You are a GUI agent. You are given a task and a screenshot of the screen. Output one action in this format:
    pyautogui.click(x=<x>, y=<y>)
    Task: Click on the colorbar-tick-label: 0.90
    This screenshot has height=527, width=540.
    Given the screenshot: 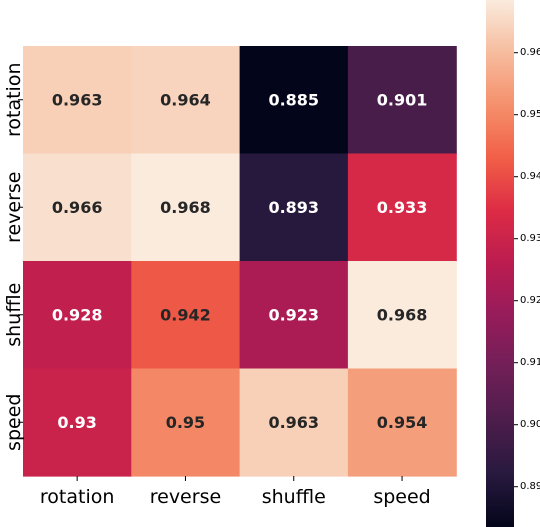 What is the action you would take?
    pyautogui.click(x=530, y=424)
    